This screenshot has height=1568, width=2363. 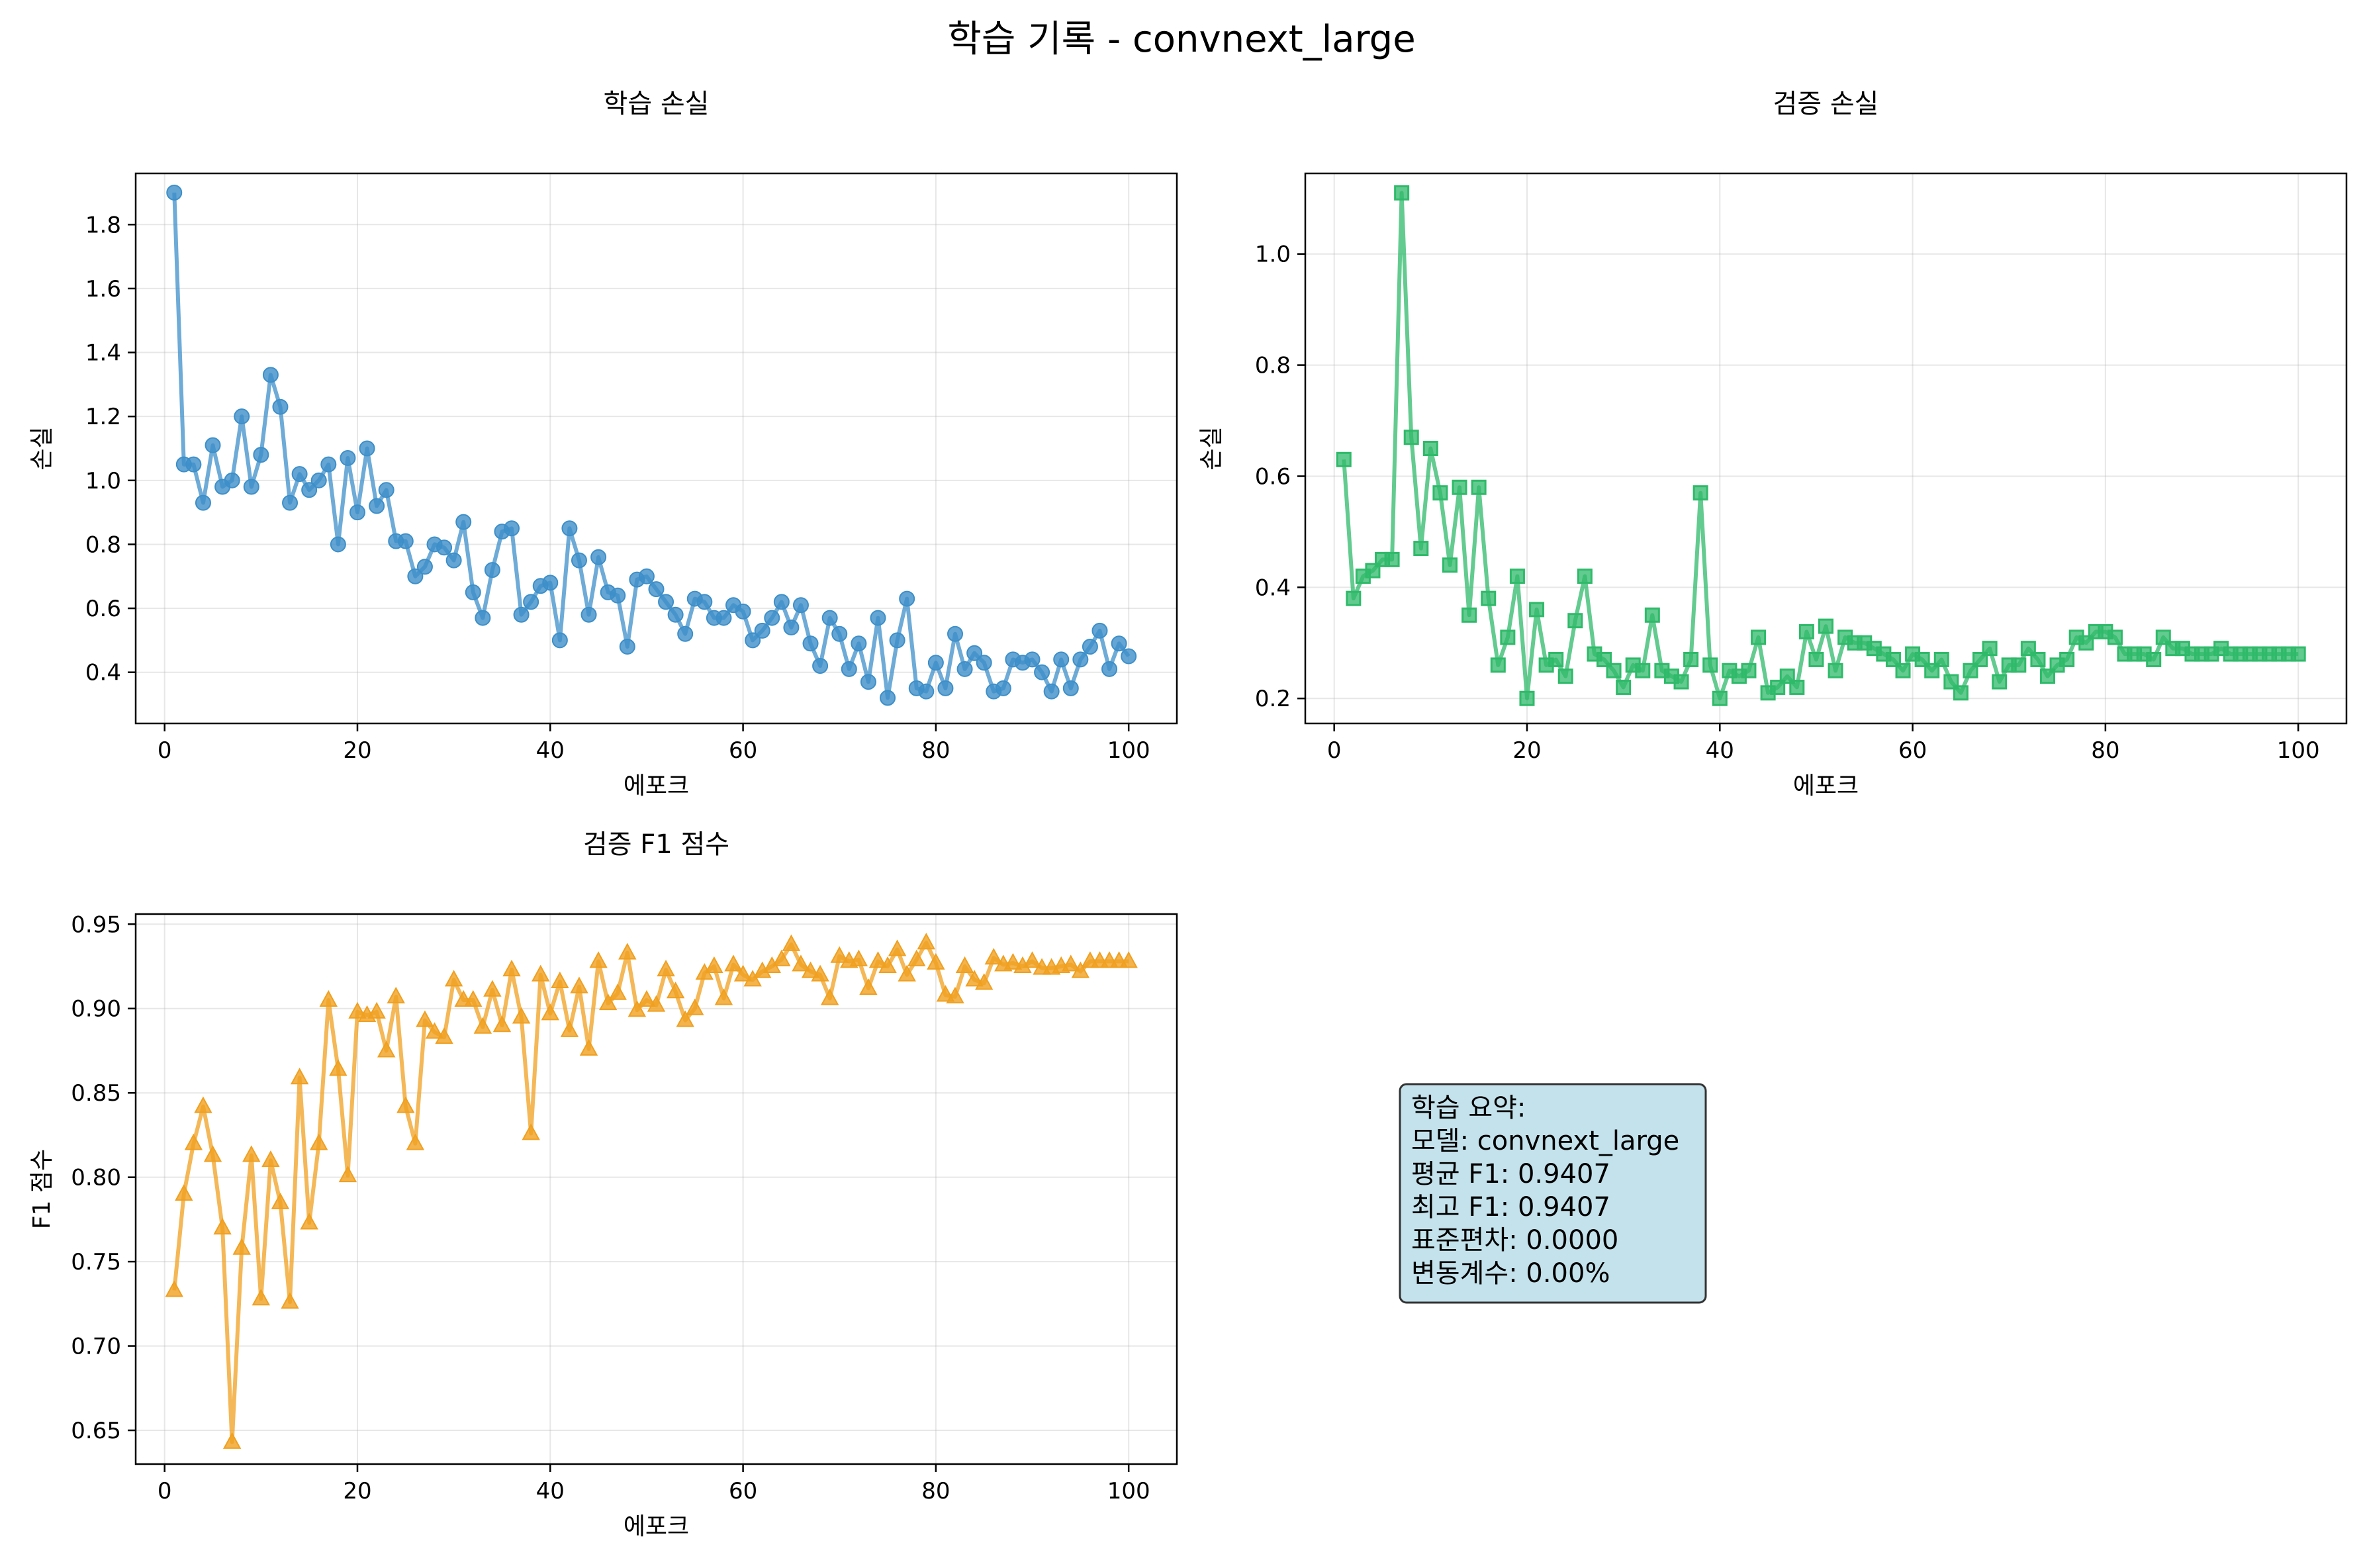 I want to click on x-axis-label: 에포크, so click(x=656, y=1526).